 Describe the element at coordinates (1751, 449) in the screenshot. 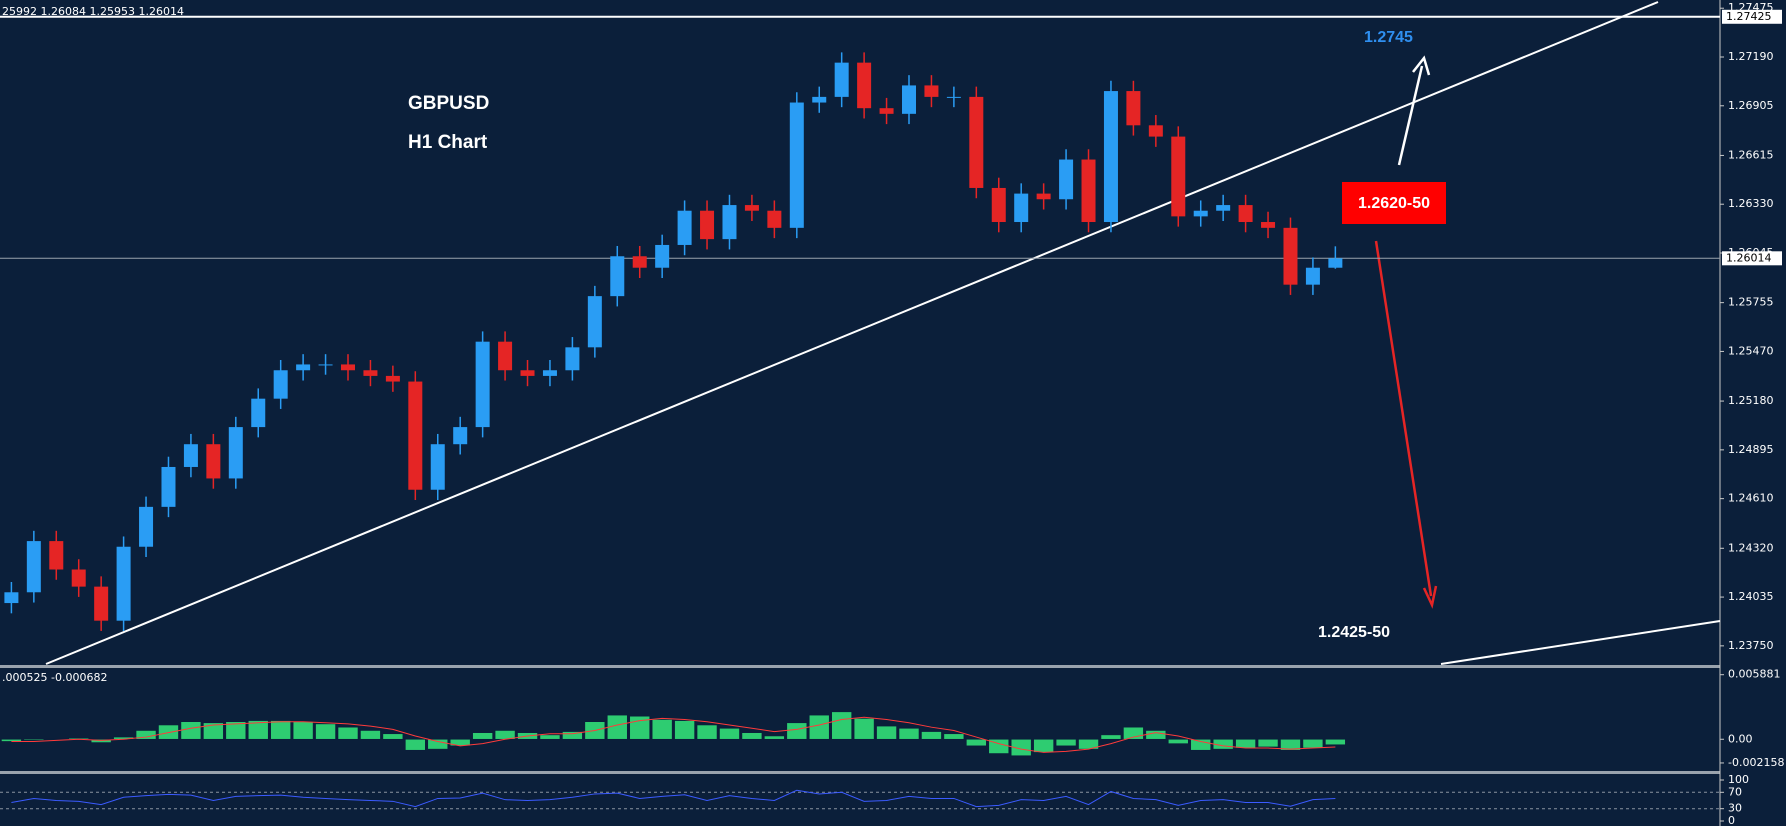

I see `y-tick-label: 1.24895` at that location.